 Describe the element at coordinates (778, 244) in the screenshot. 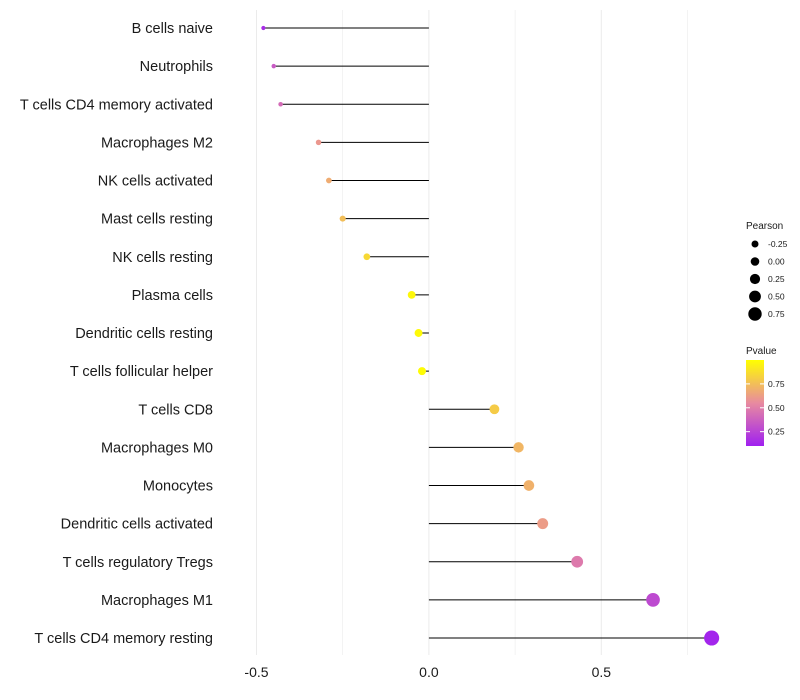

I see `legend-size-label: -0.25` at that location.